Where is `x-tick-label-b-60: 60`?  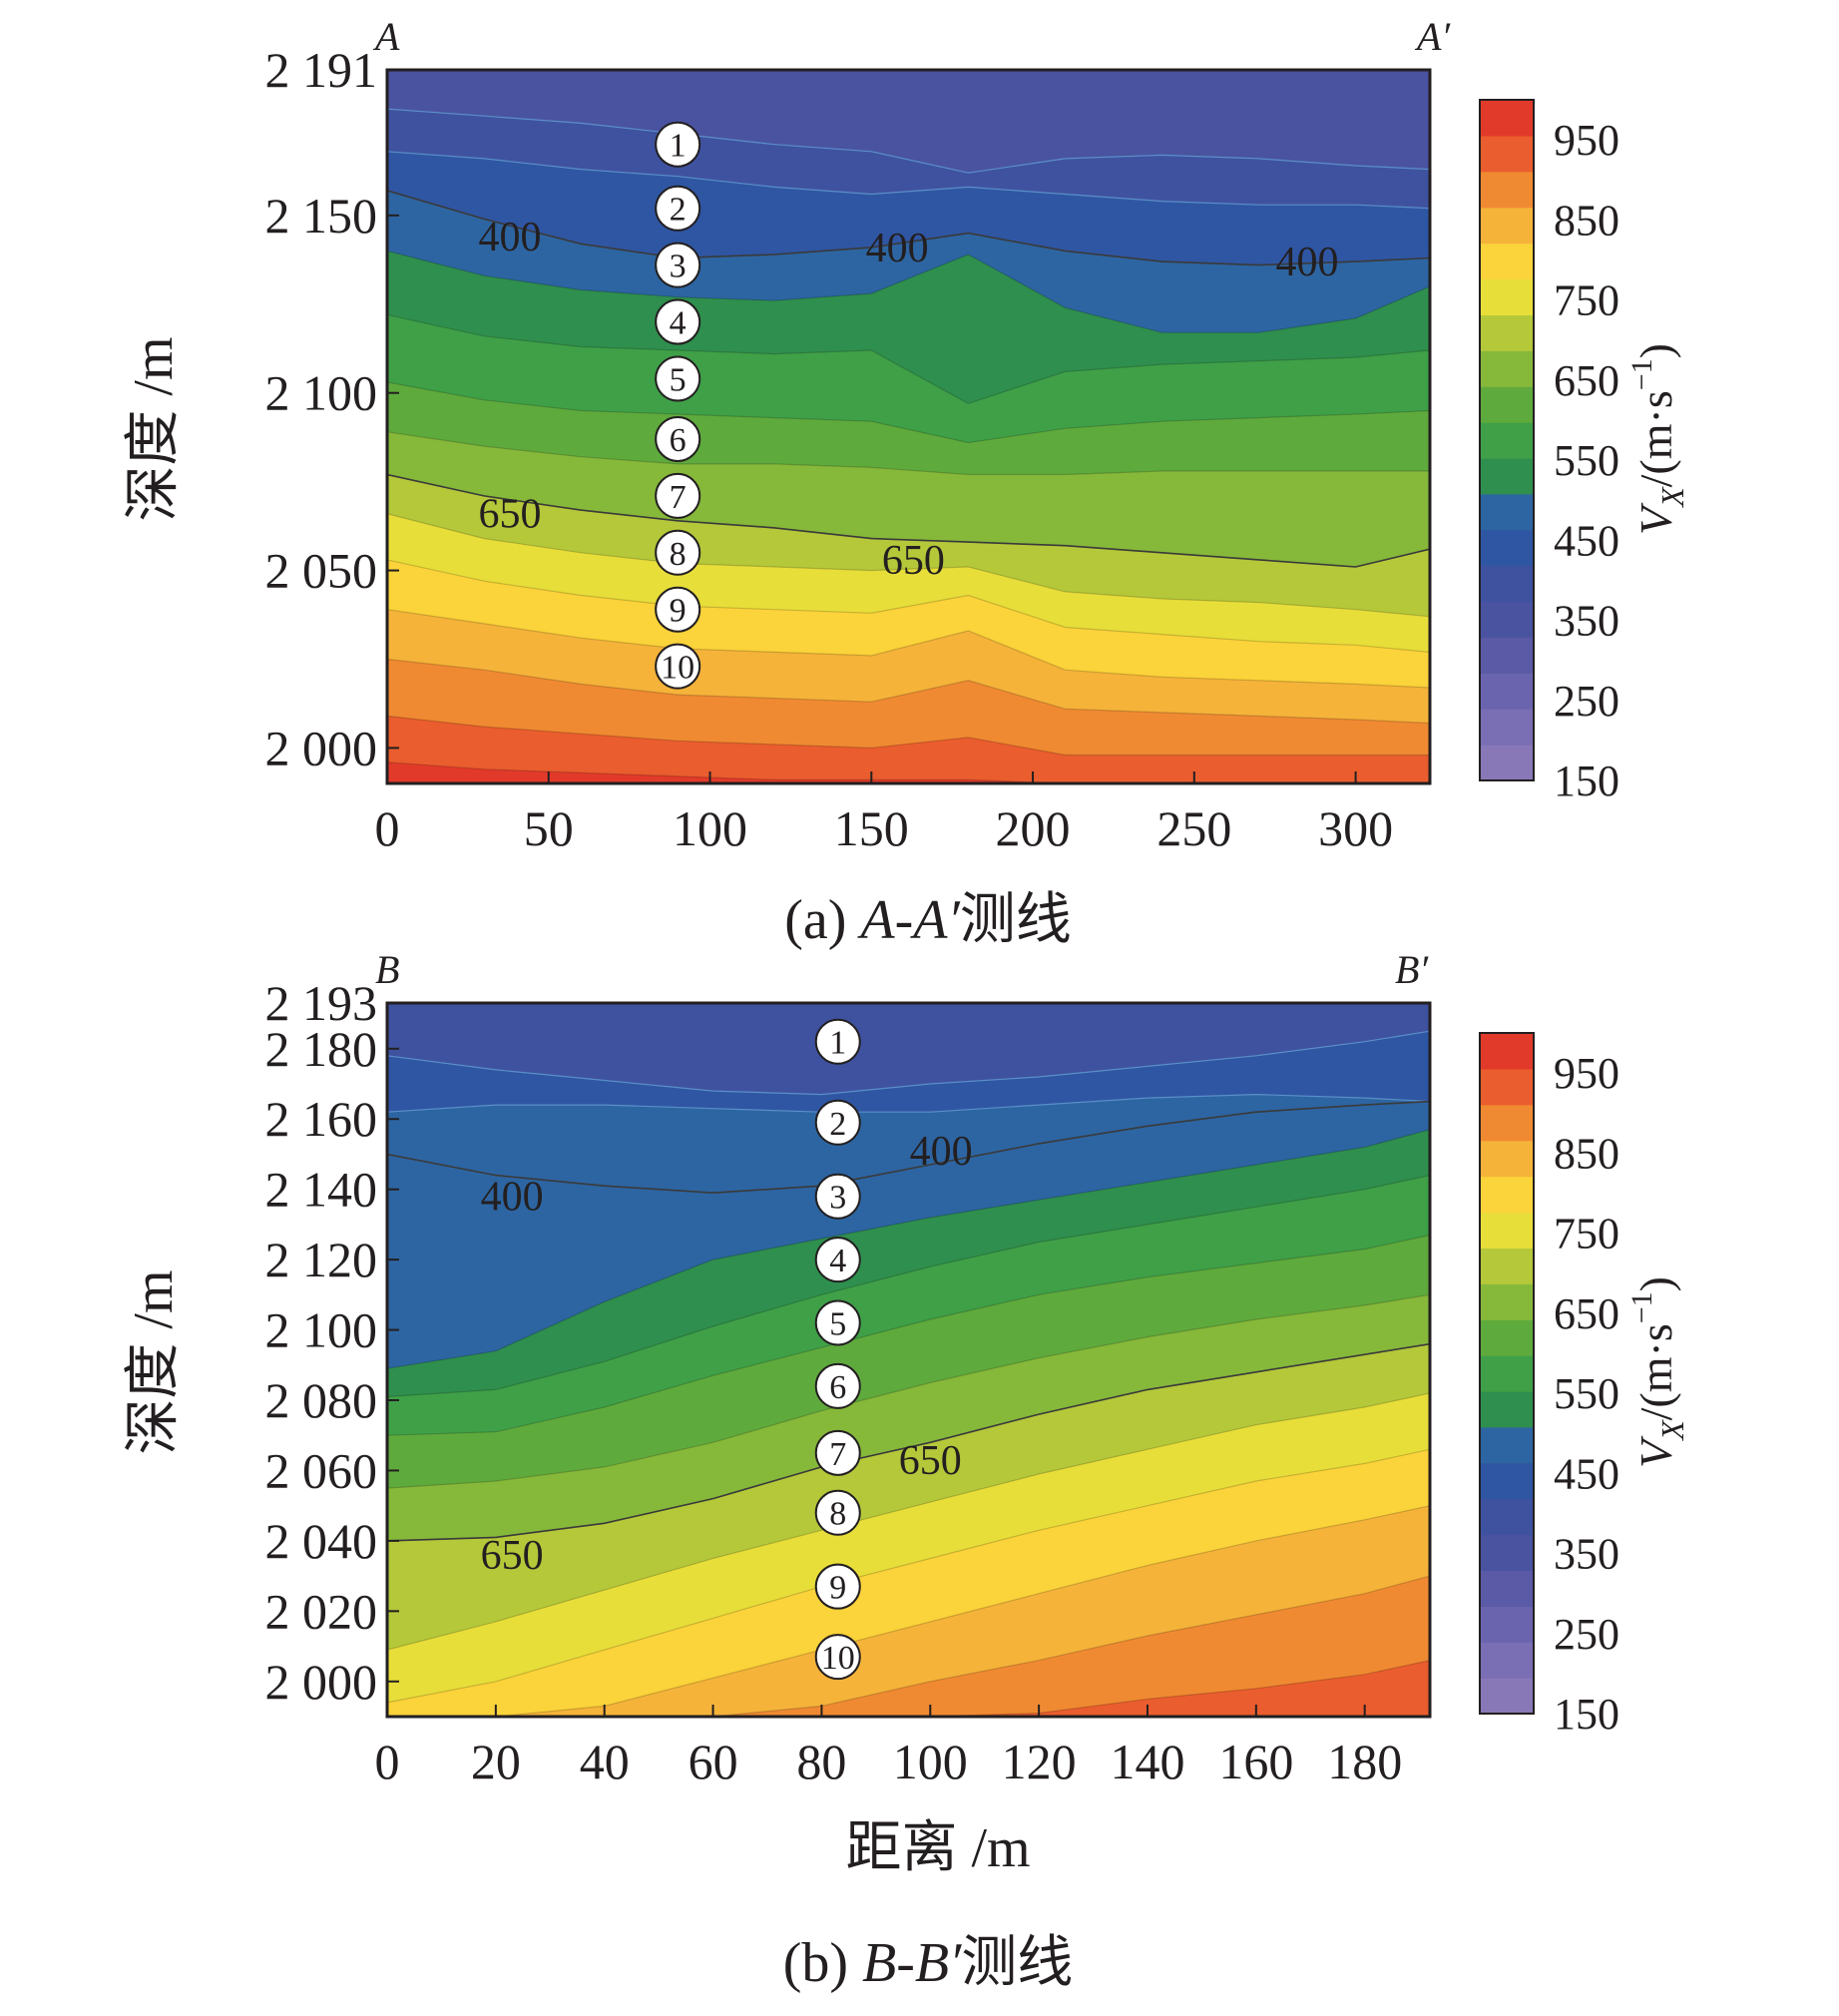
x-tick-label-b-60: 60 is located at coordinates (714, 1761).